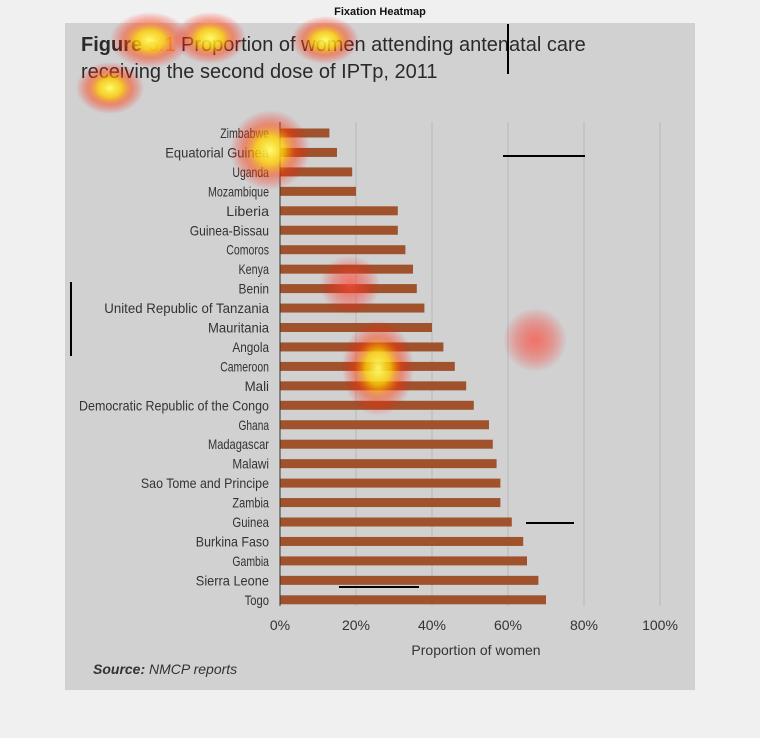 This screenshot has height=738, width=760. What do you see at coordinates (474, 625) in the screenshot?
I see `x-tick-labels: 0% 20% 40% 60% 80% 100%` at bounding box center [474, 625].